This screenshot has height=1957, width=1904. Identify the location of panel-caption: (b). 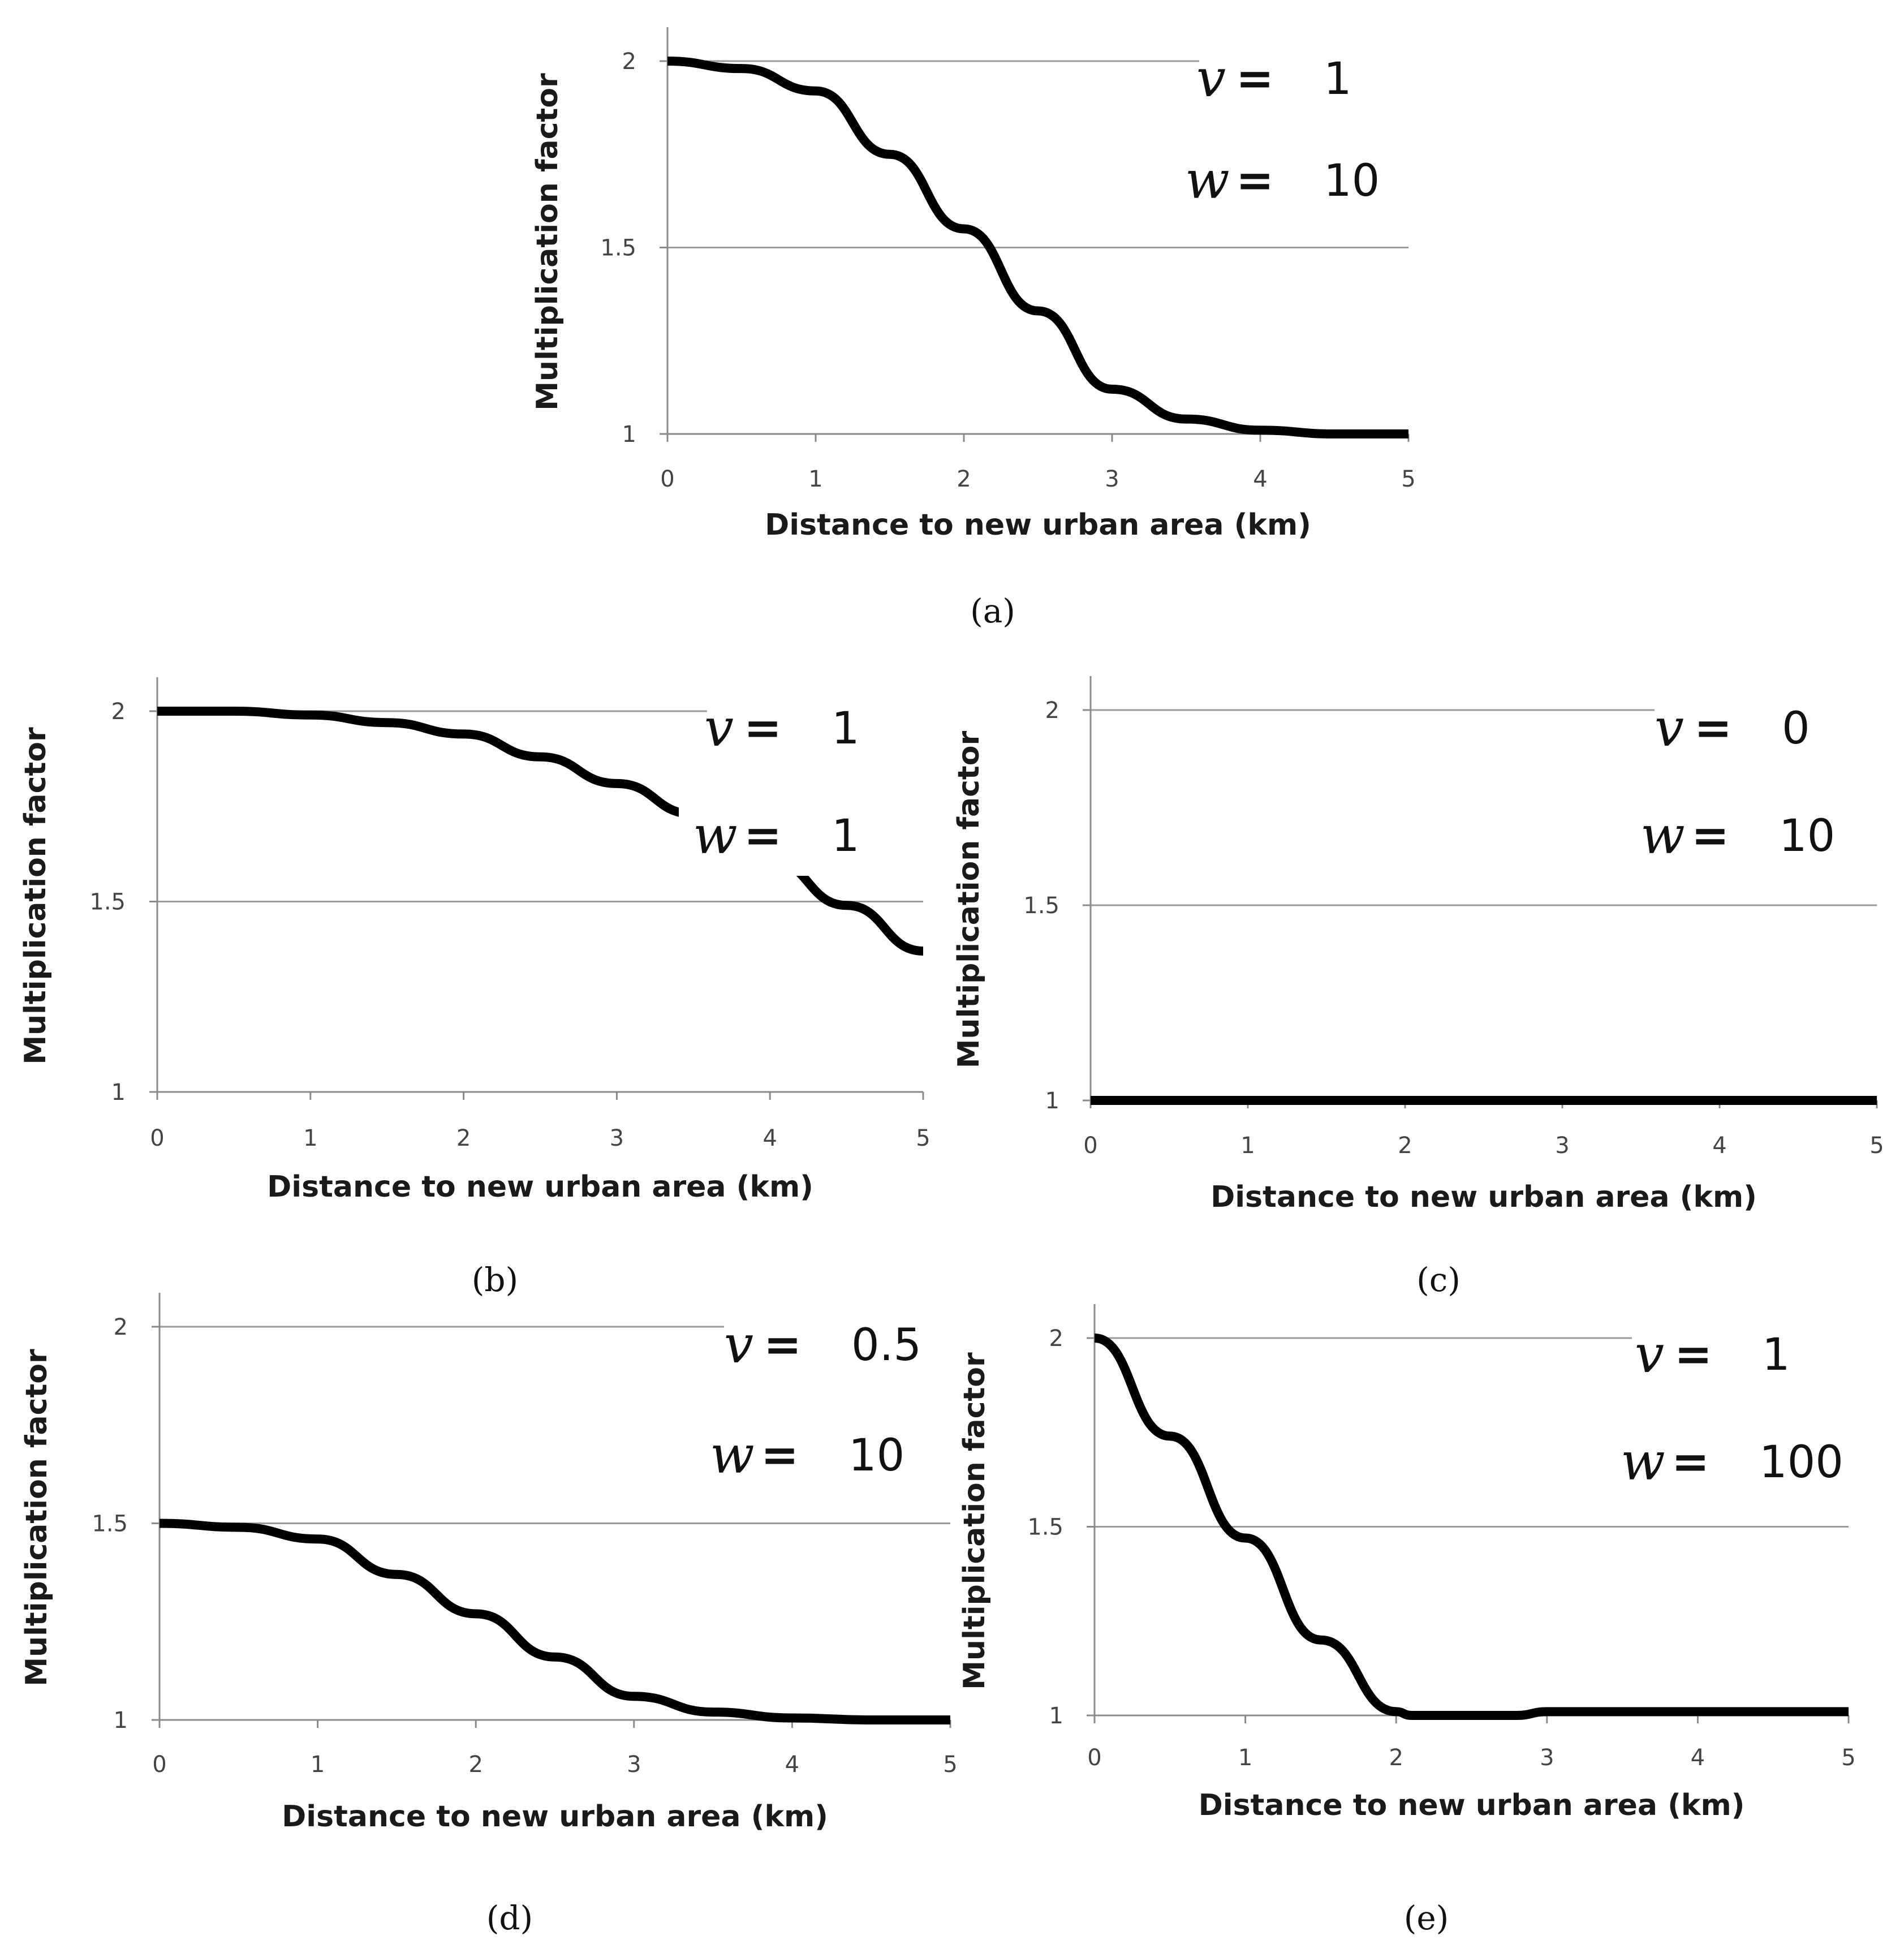
(495, 1280).